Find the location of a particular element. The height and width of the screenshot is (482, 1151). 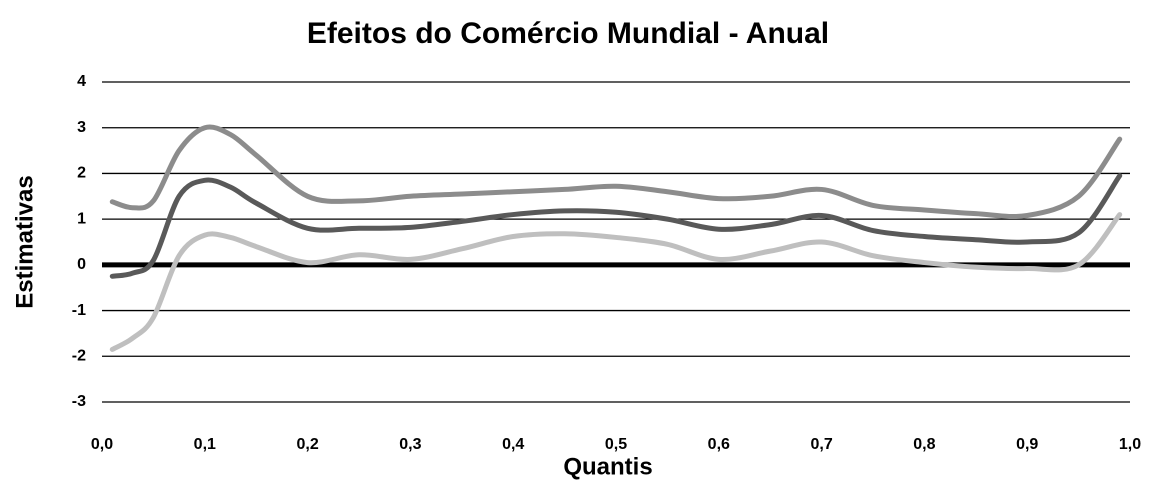

x-tick-label: 0,5 is located at coordinates (616, 444).